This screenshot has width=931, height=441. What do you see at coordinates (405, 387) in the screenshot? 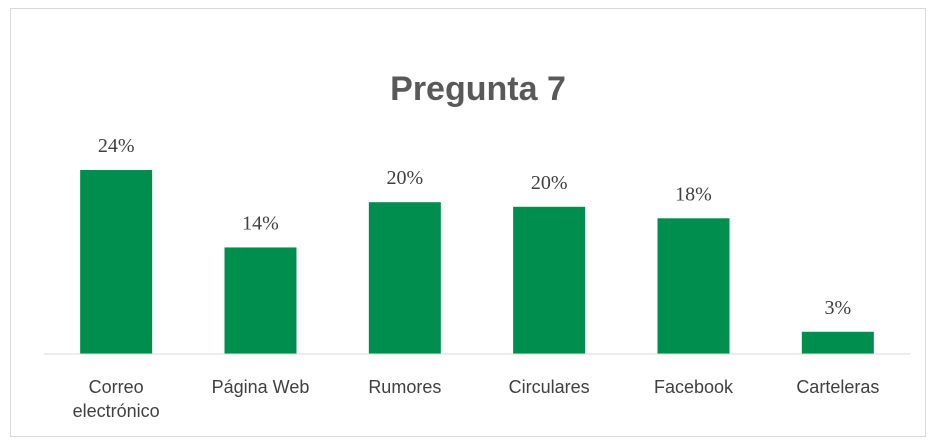
I see `x-tick-label: Rumores` at bounding box center [405, 387].